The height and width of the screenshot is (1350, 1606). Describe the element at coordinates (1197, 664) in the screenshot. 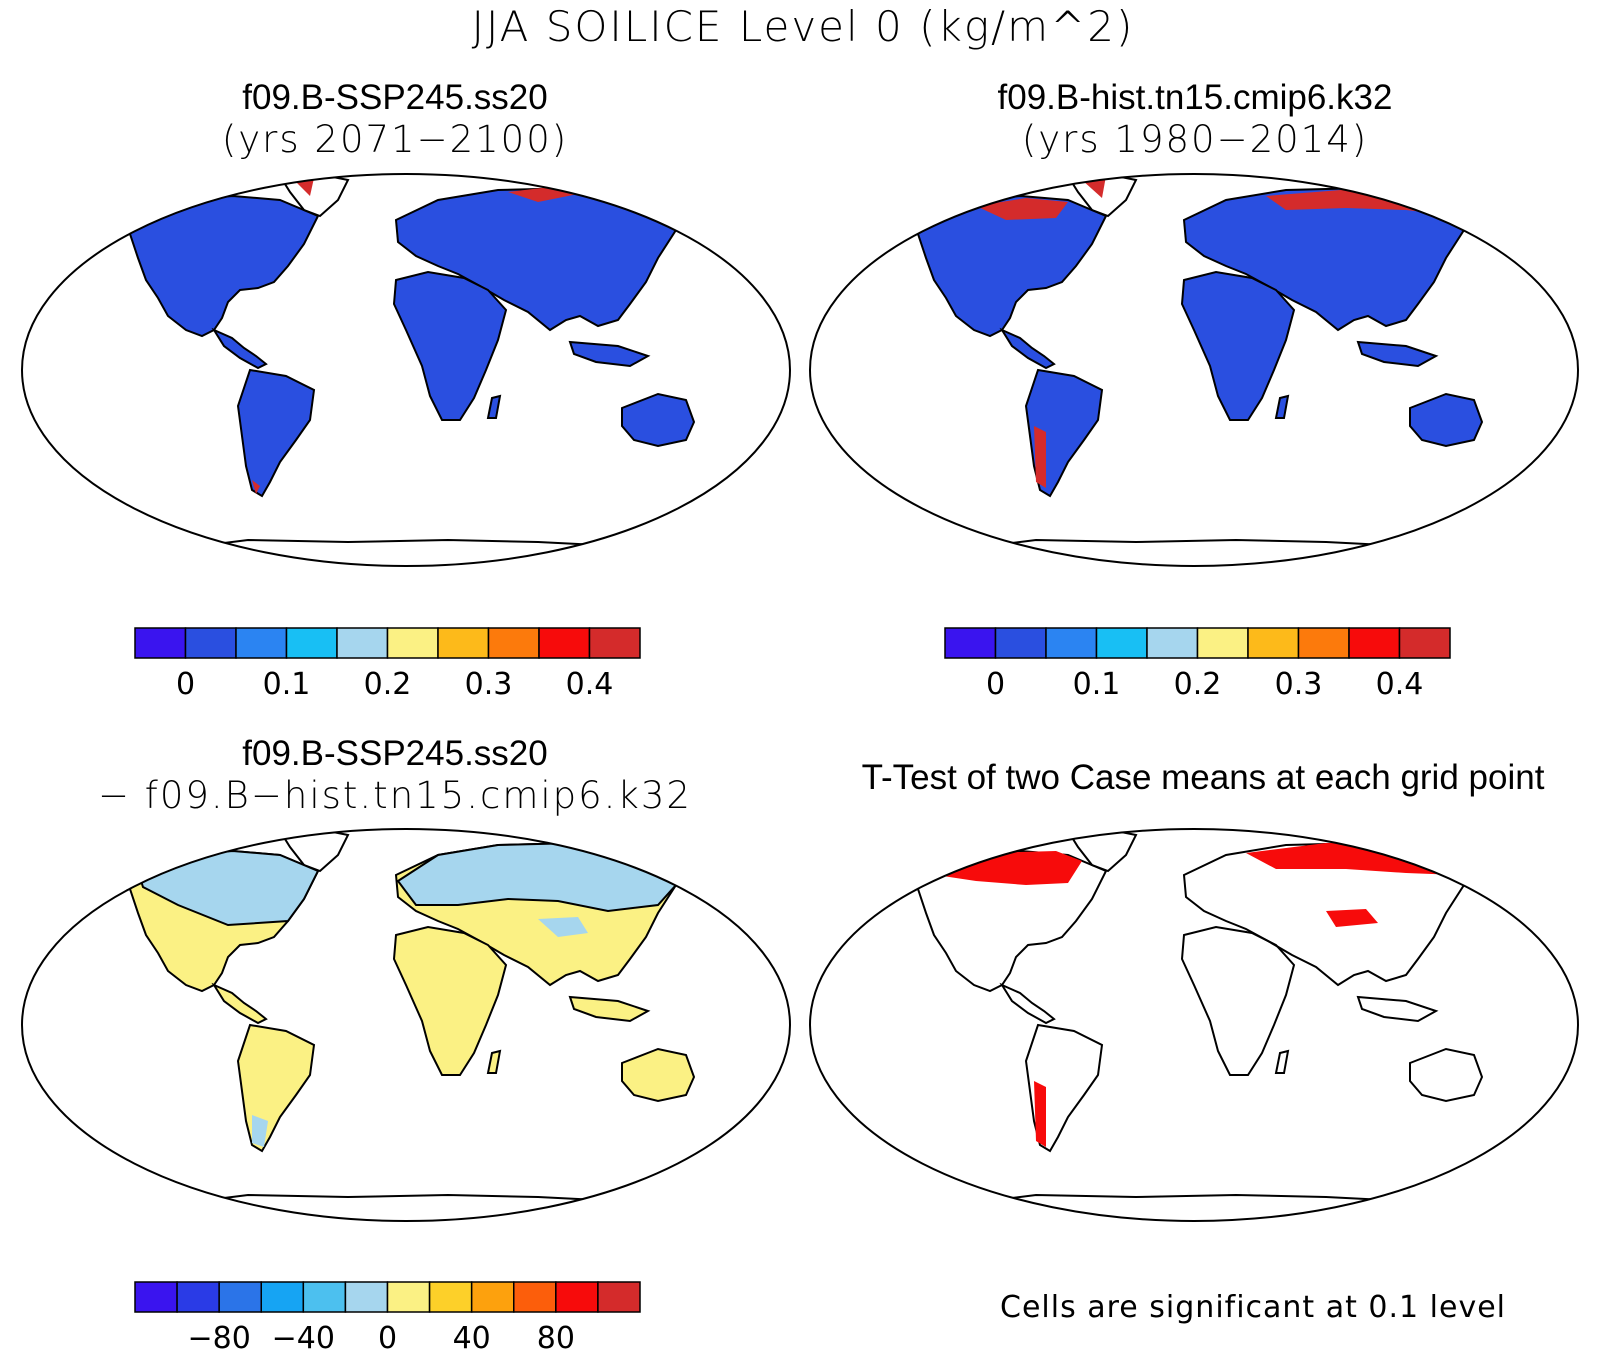

I see `colorbar-control-case: 0 0.1 0.2 0.3 0.4` at that location.